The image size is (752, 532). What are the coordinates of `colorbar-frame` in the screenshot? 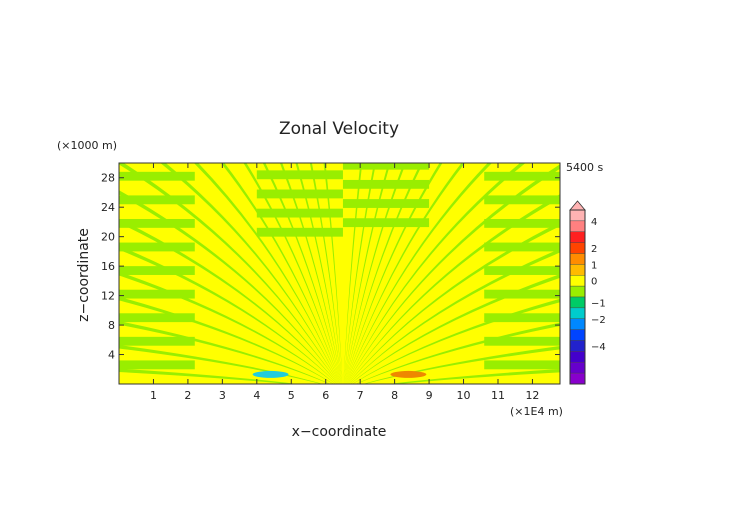 It's located at (577, 297).